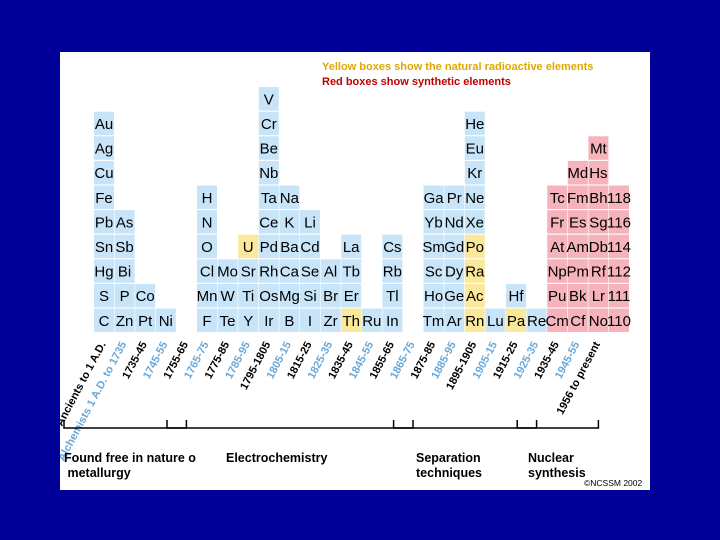 The width and height of the screenshot is (720, 540). Describe the element at coordinates (392, 271) in the screenshot. I see `element-rb-cell: Rb` at that location.